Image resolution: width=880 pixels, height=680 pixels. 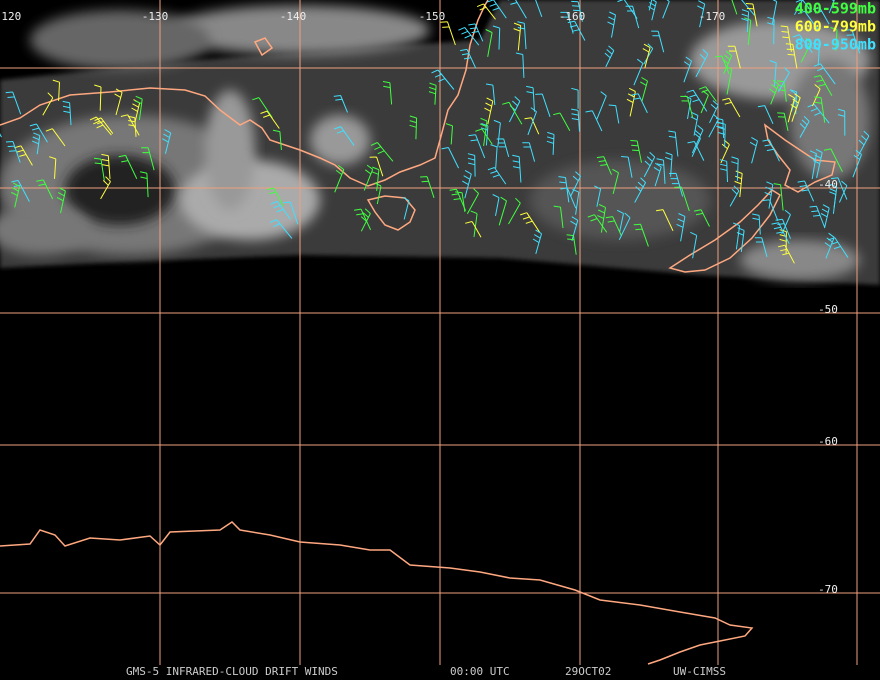 What do you see at coordinates (263, 47) in the screenshot?
I see `island` at bounding box center [263, 47].